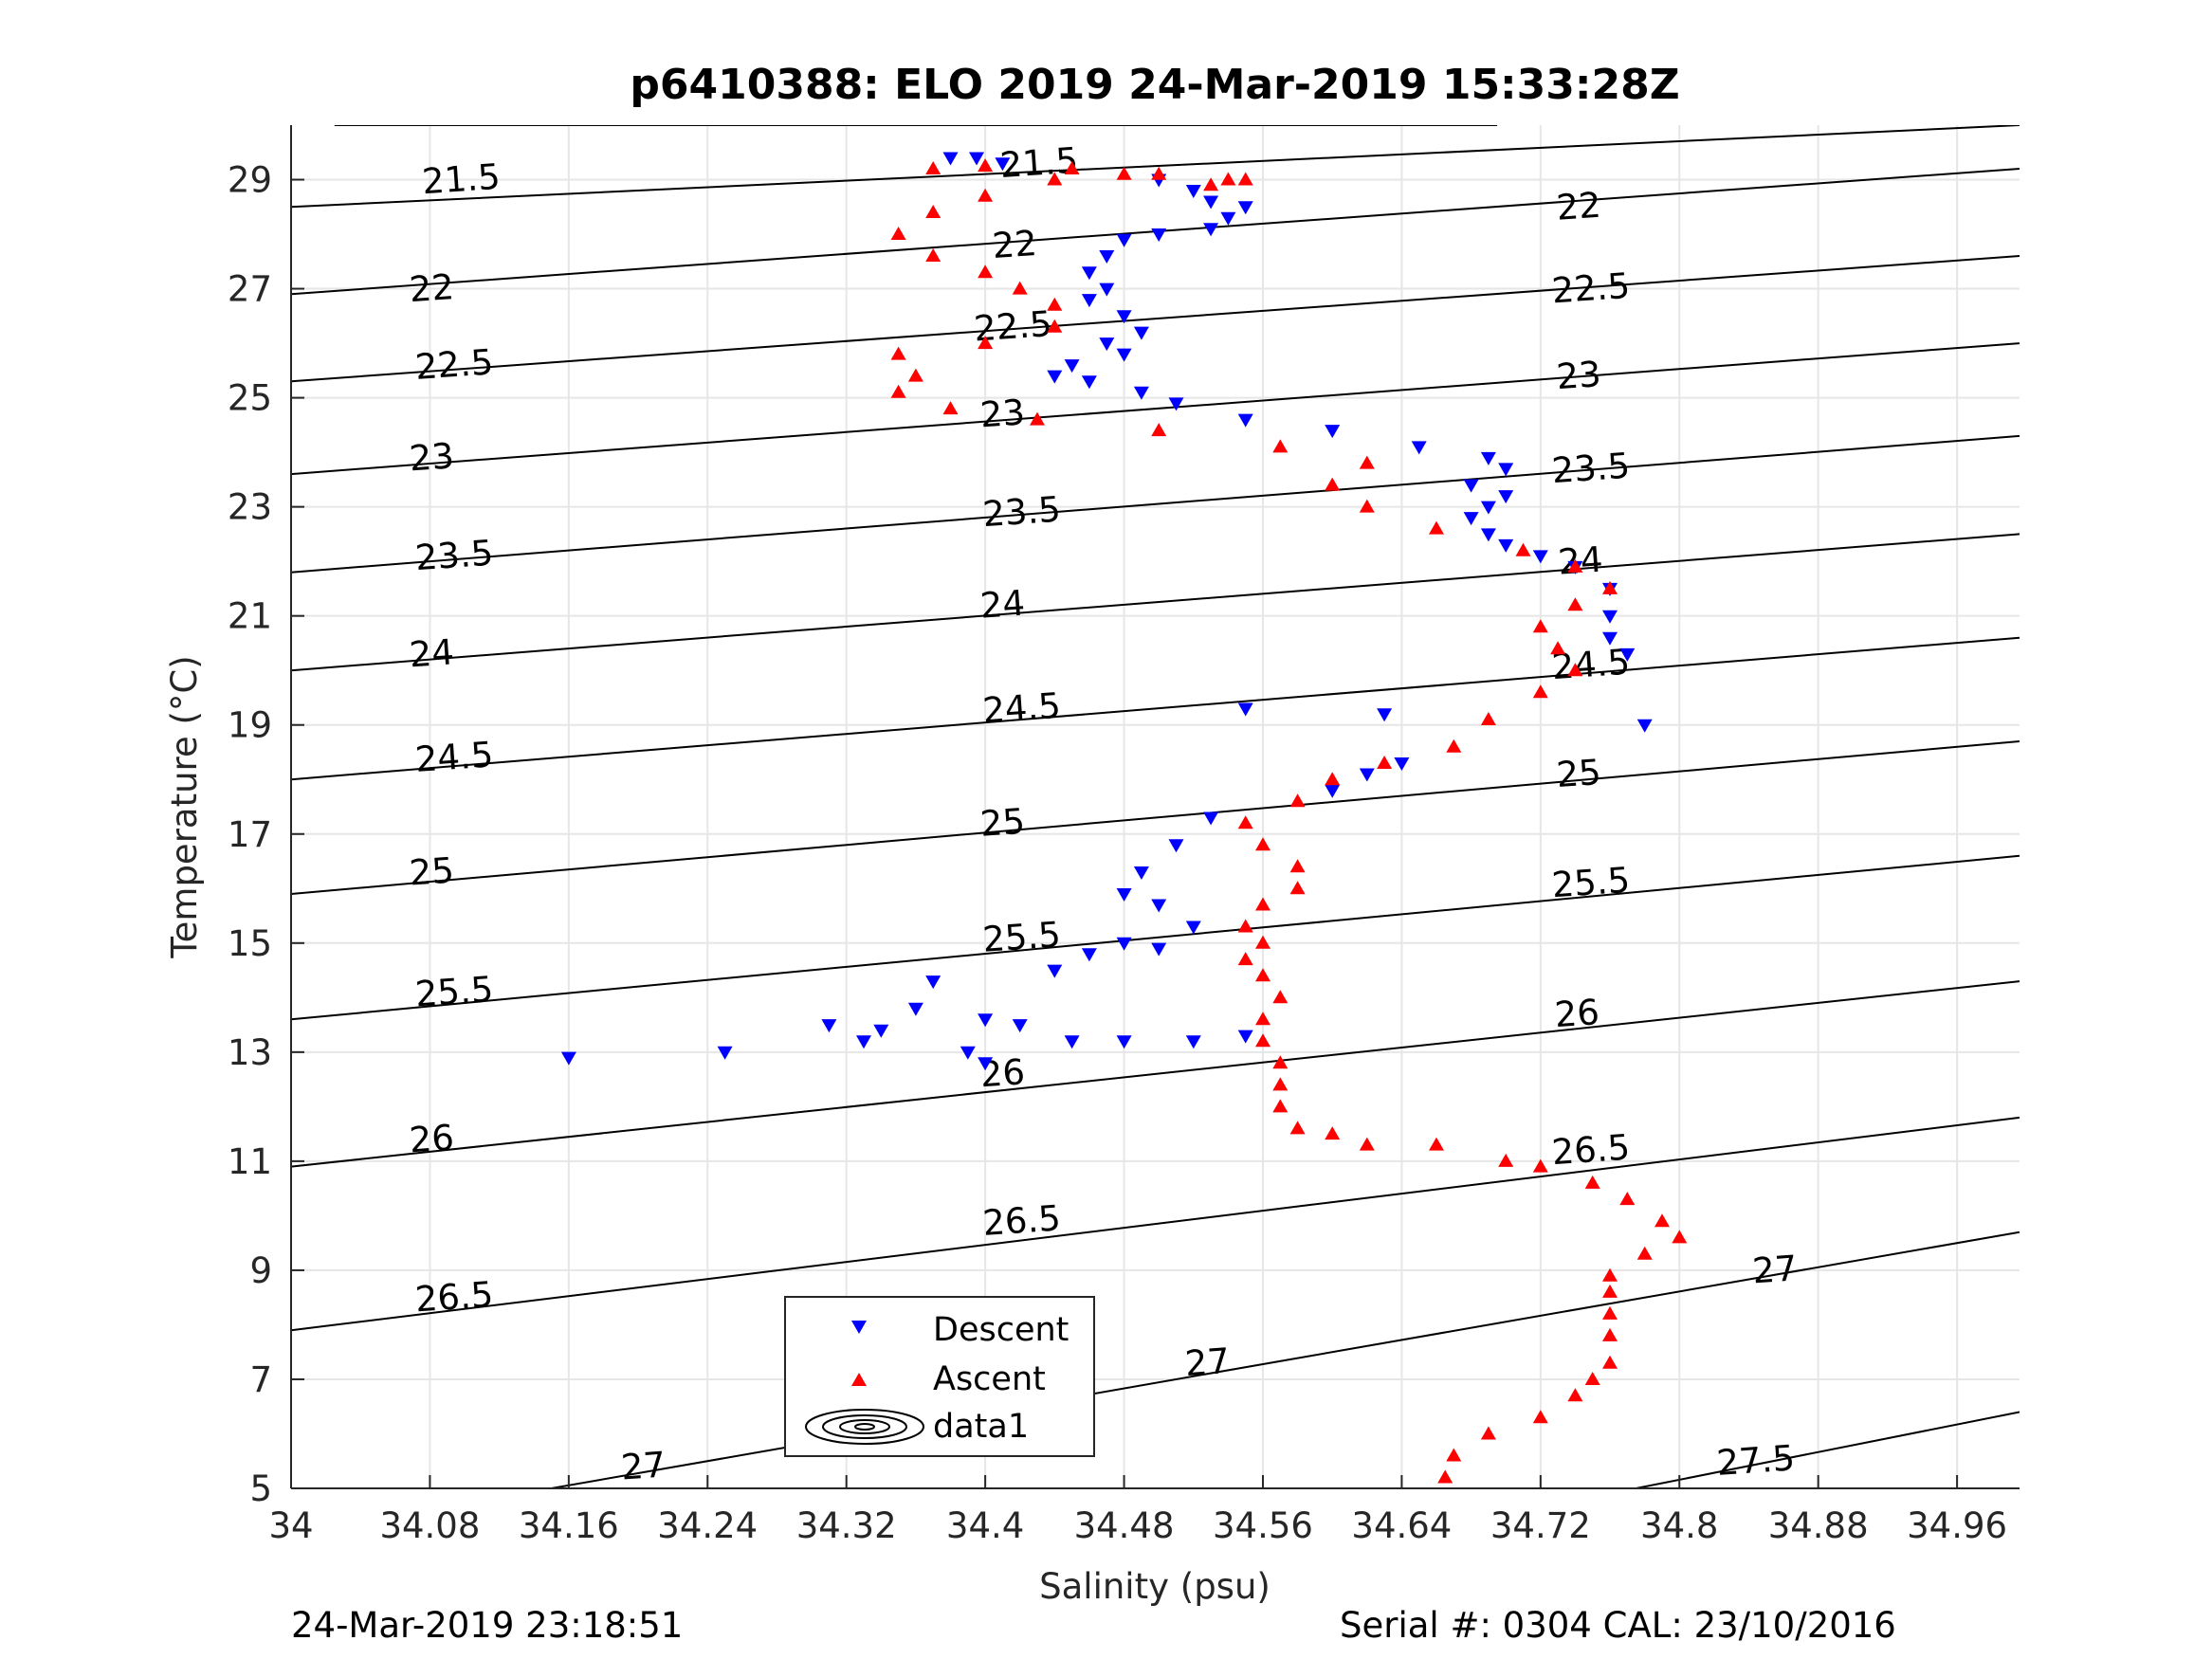 The height and width of the screenshot is (1659, 2212). What do you see at coordinates (846, 1525) in the screenshot?
I see `x-tick-label: 34.32` at bounding box center [846, 1525].